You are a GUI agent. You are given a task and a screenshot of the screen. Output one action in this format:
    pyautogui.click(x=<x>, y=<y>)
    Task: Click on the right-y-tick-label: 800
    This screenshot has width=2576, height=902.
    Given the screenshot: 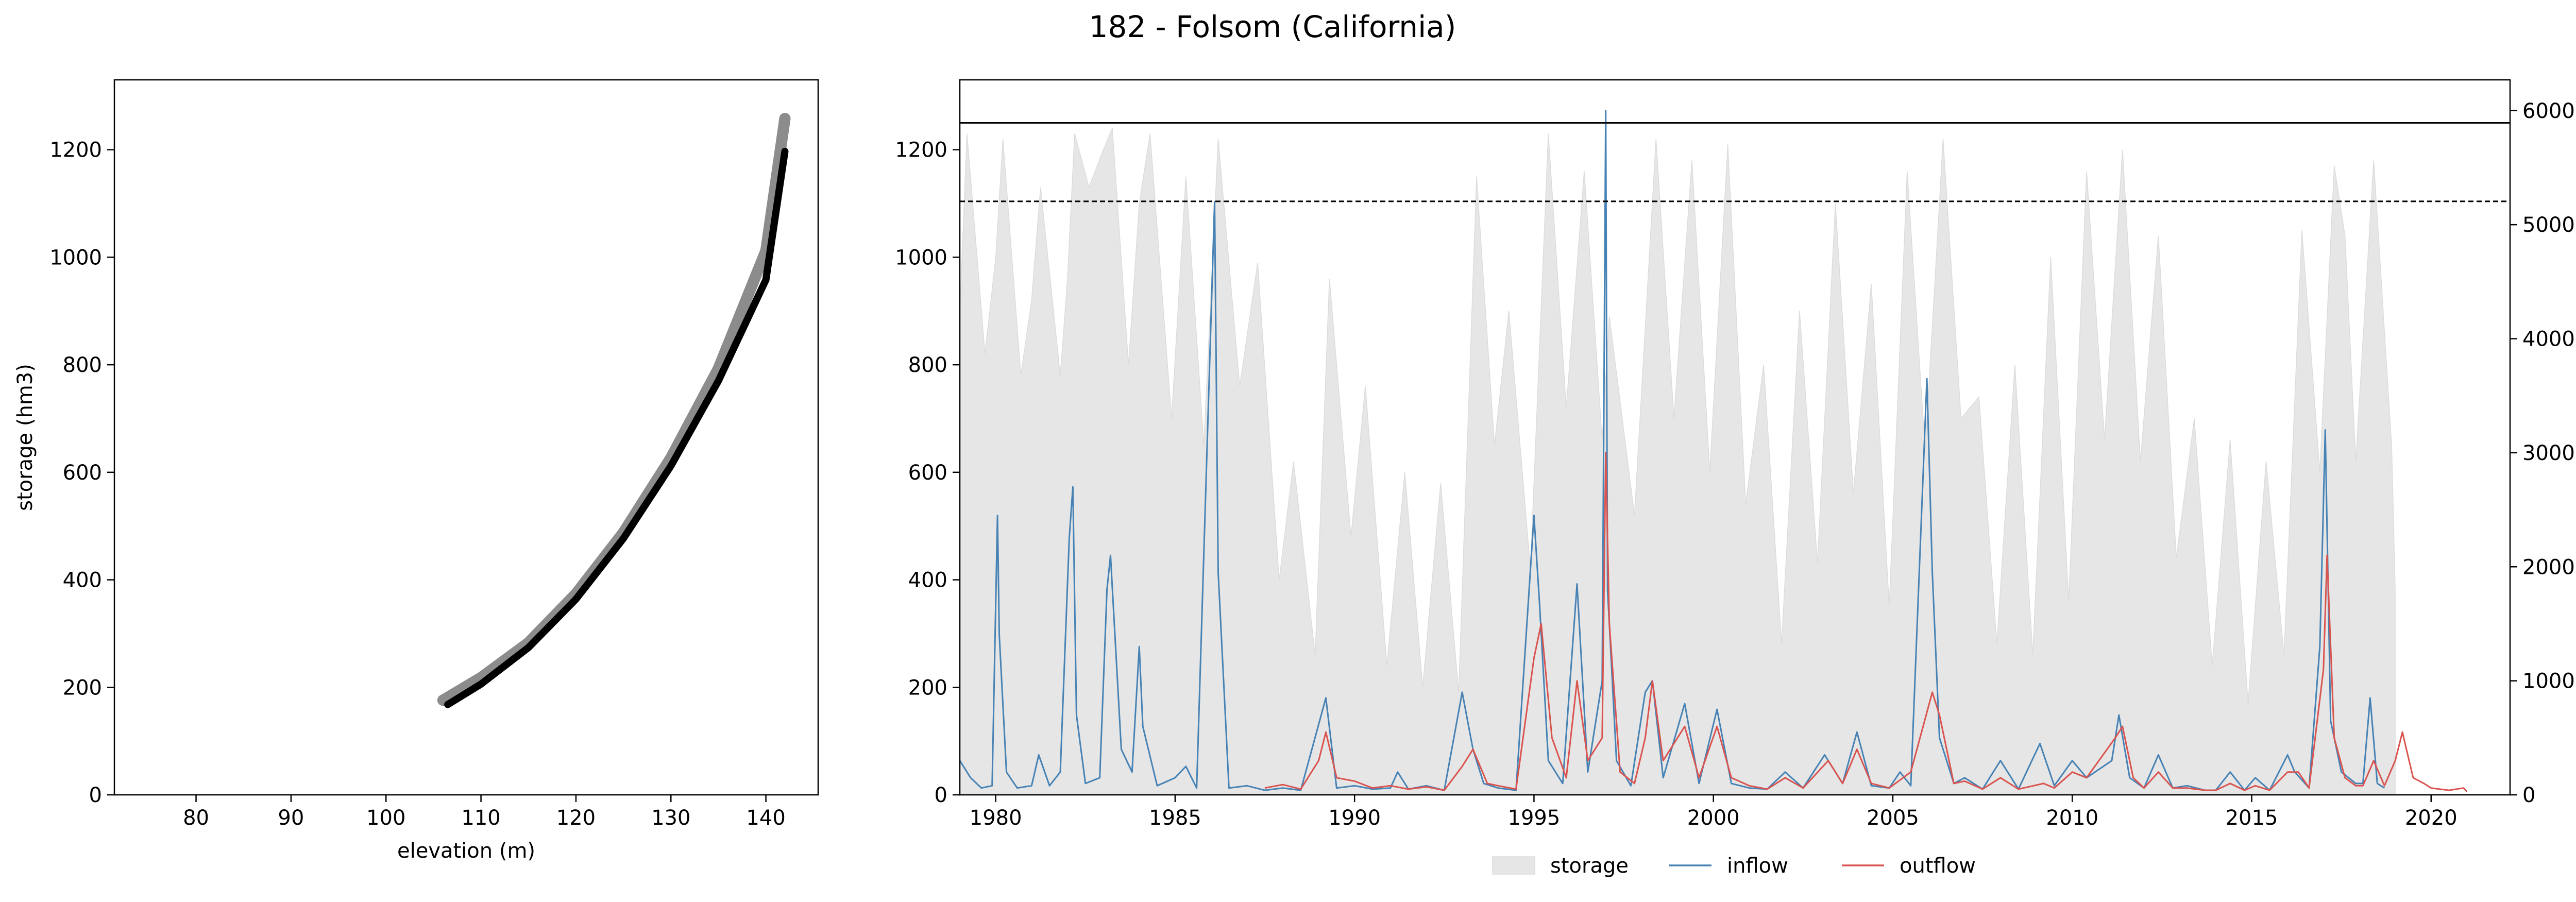 What is the action you would take?
    pyautogui.click(x=927, y=365)
    